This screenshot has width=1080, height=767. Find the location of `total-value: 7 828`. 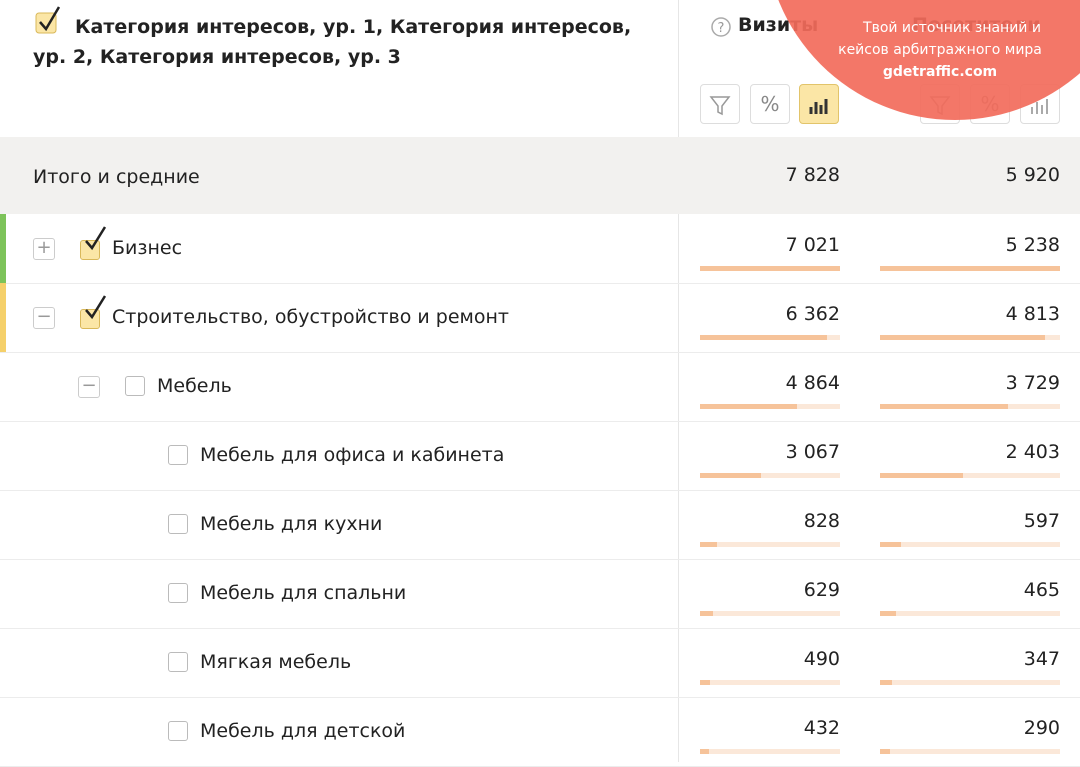

total-value: 7 828 is located at coordinates (812, 175).